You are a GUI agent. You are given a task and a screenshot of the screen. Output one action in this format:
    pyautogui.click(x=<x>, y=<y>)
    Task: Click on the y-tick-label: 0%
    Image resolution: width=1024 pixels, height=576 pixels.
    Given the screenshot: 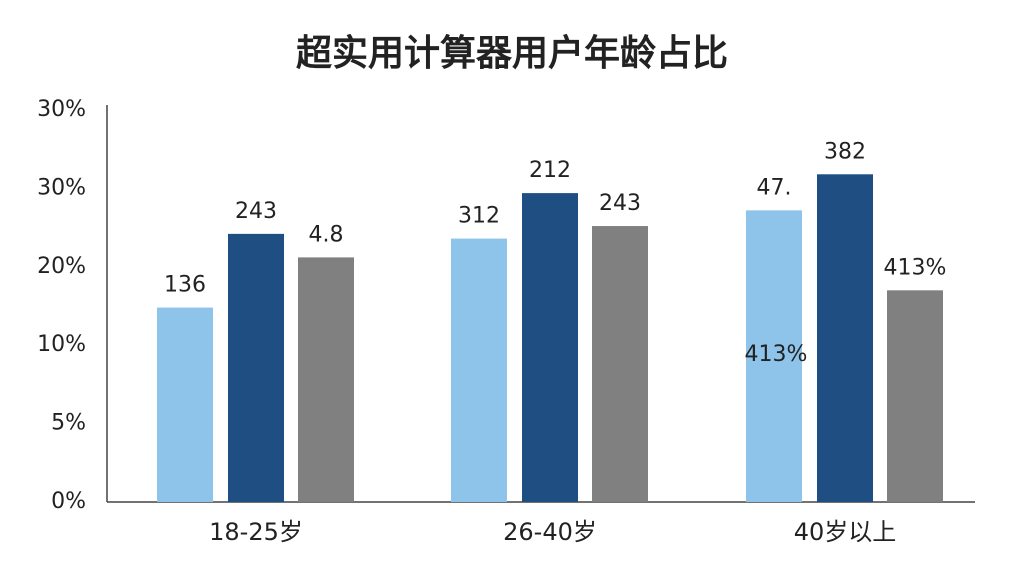 What is the action you would take?
    pyautogui.click(x=68, y=501)
    